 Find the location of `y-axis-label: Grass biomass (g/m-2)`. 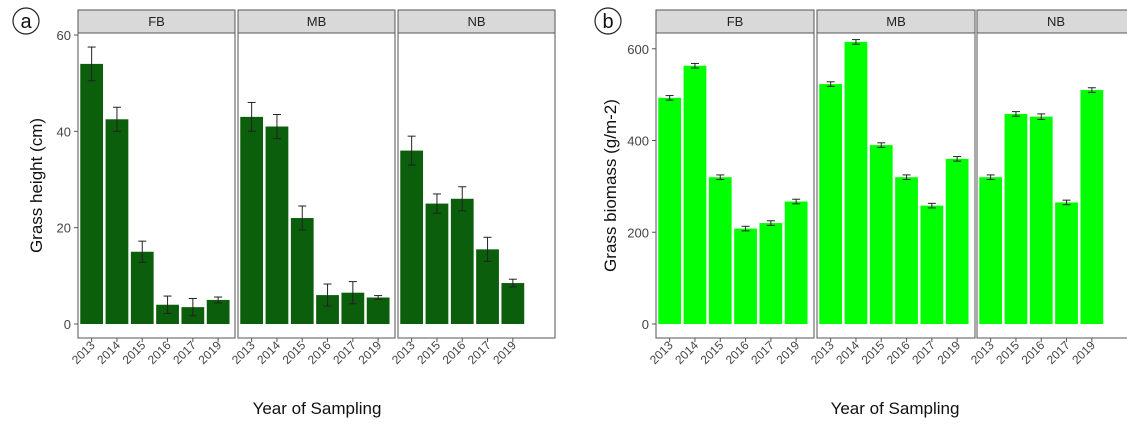

y-axis-label: Grass biomass (g/m-2) is located at coordinates (610, 185).